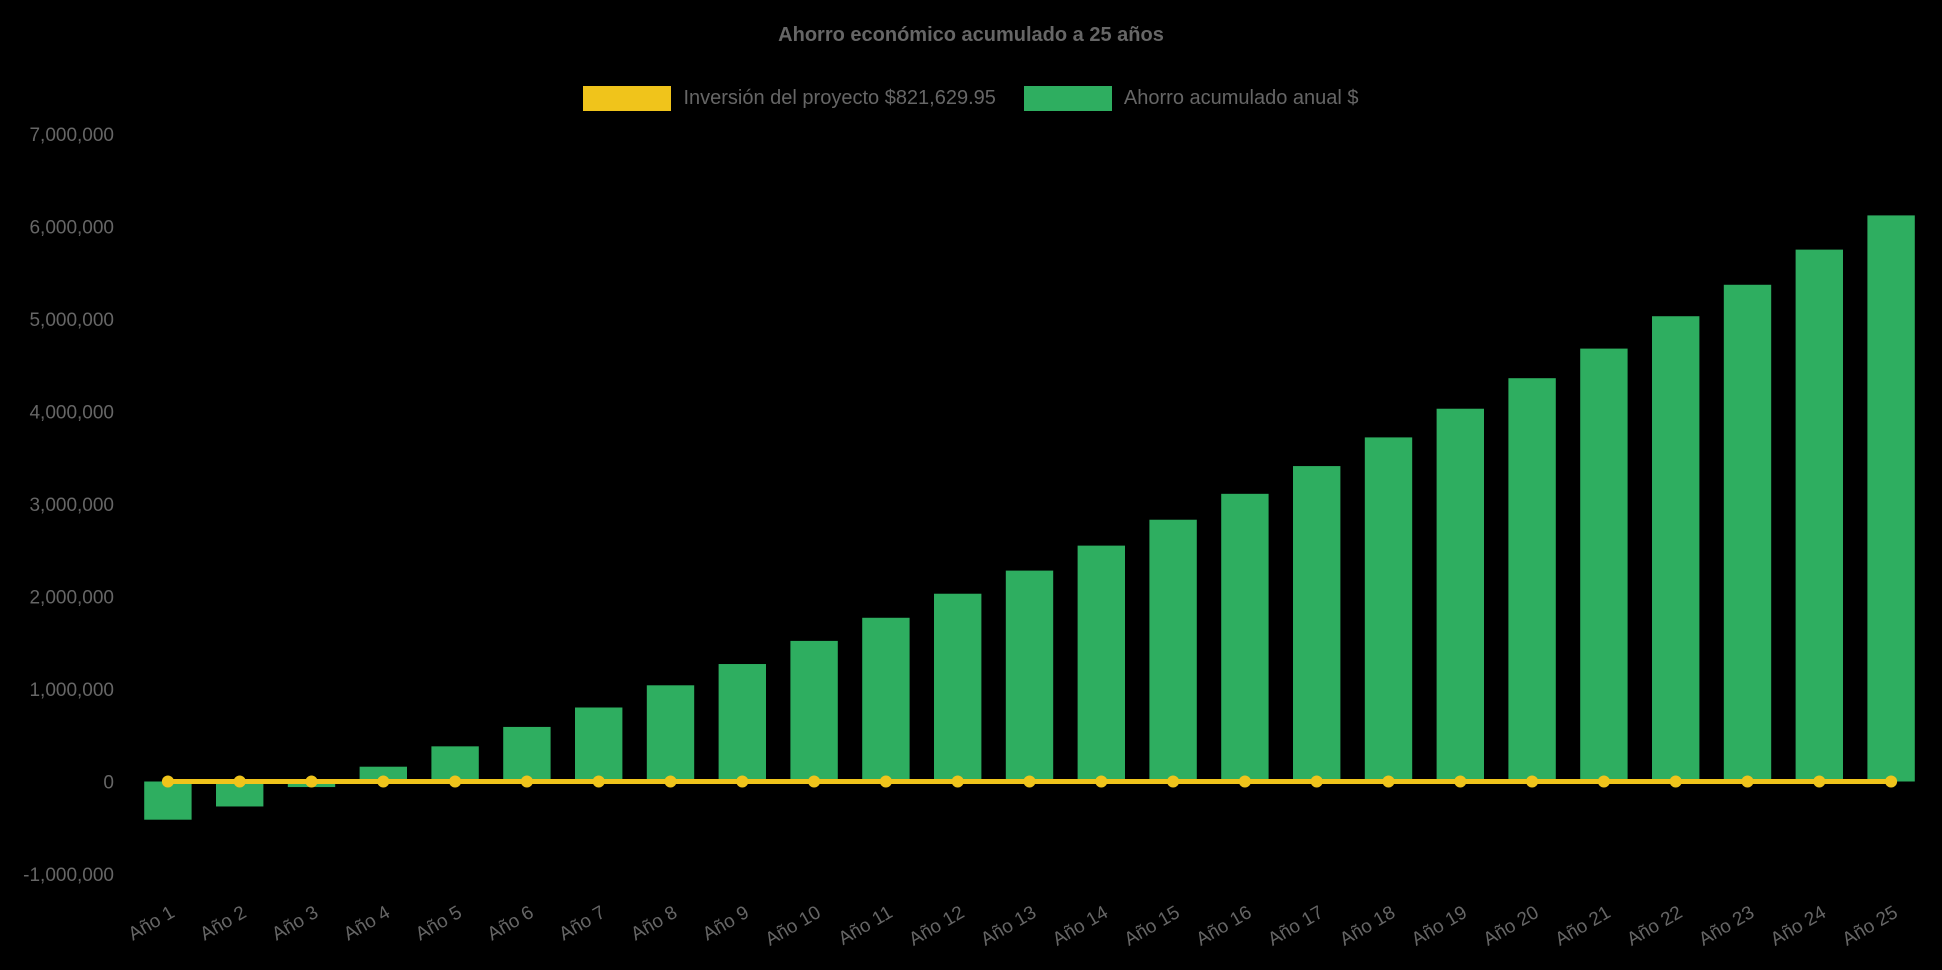 The width and height of the screenshot is (1942, 970). Describe the element at coordinates (1241, 98) in the screenshot. I see `legend-label-savings: Ahorro acumulado anual $` at that location.